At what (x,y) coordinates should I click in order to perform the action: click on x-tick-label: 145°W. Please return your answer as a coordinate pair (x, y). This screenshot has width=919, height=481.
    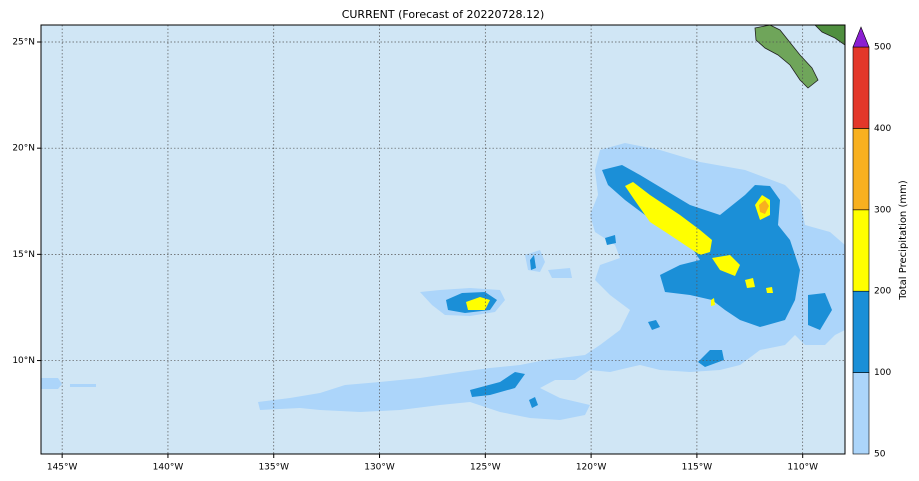
    Looking at the image, I should click on (62, 468).